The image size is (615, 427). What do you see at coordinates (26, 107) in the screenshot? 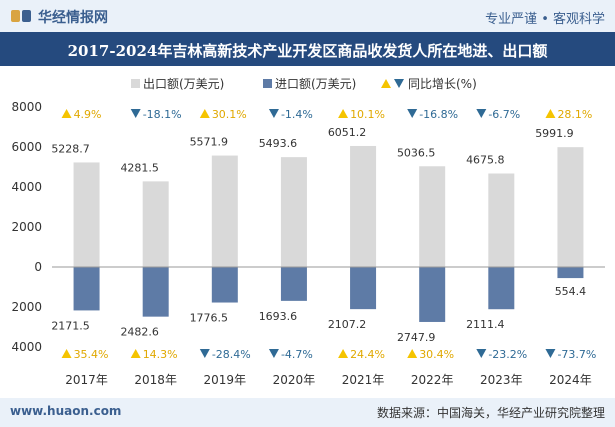
I see `y-tick-label: 8000` at bounding box center [26, 107].